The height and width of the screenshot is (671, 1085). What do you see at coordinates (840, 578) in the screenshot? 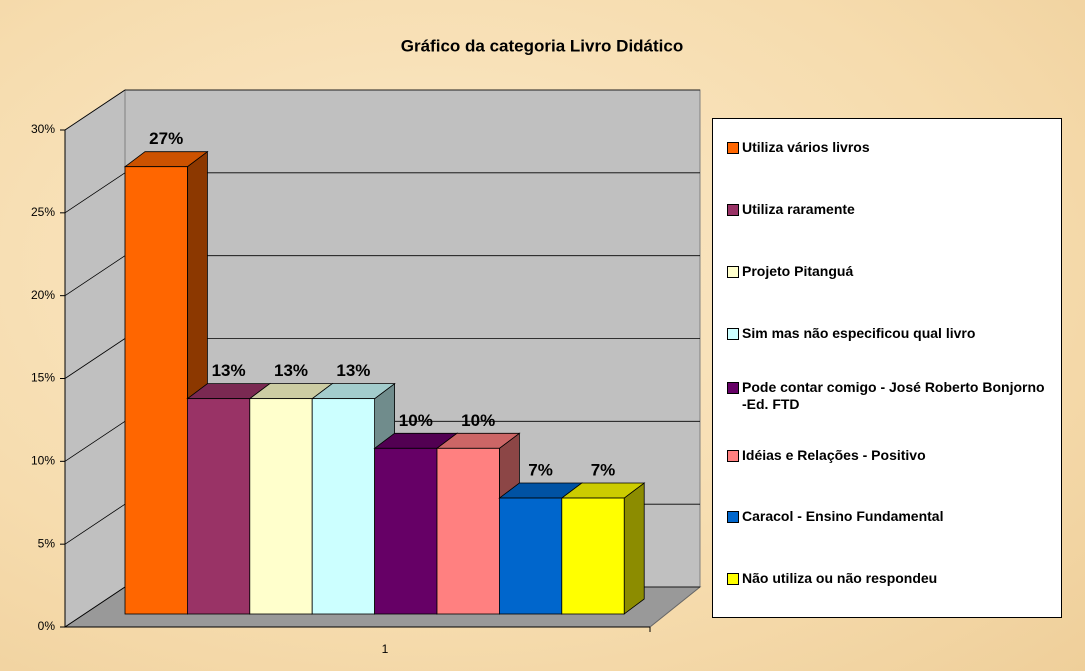
I see `legend-label: Não utiliza ou não respondeu` at bounding box center [840, 578].